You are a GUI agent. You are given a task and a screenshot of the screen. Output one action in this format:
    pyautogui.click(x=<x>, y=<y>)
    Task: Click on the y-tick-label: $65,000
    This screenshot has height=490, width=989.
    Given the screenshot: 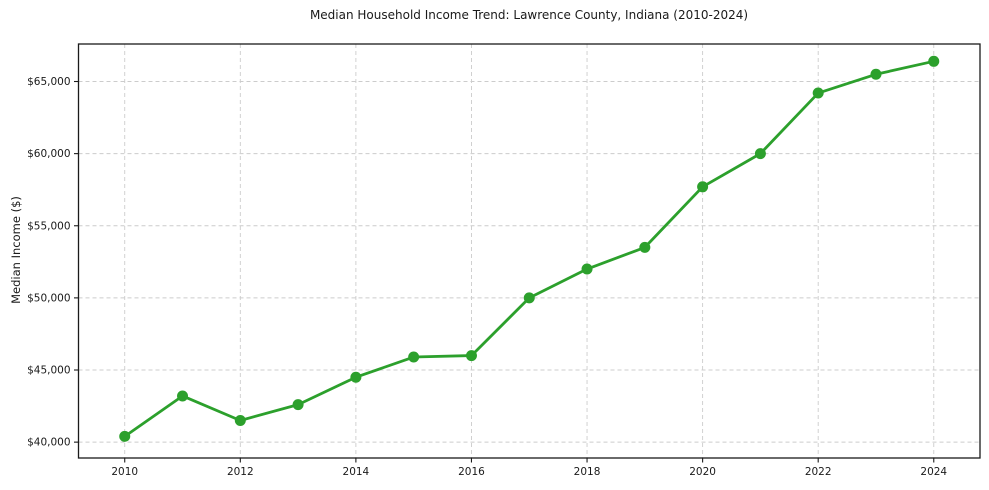 What is the action you would take?
    pyautogui.click(x=48, y=82)
    